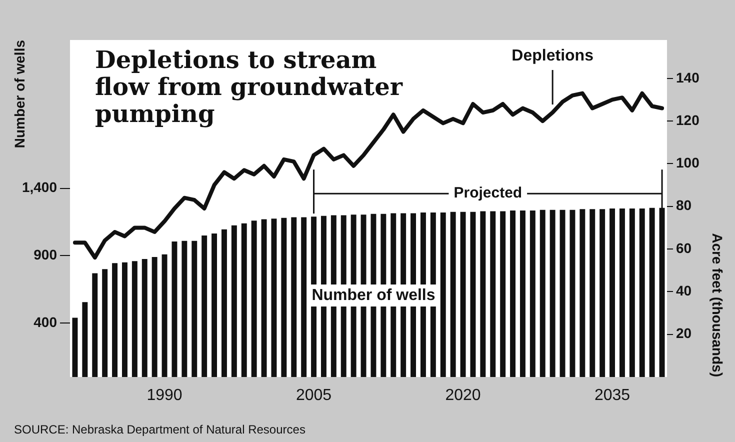 This screenshot has height=442, width=735. I want to click on y2-axis-title: Acre feet (thousands), so click(718, 305).